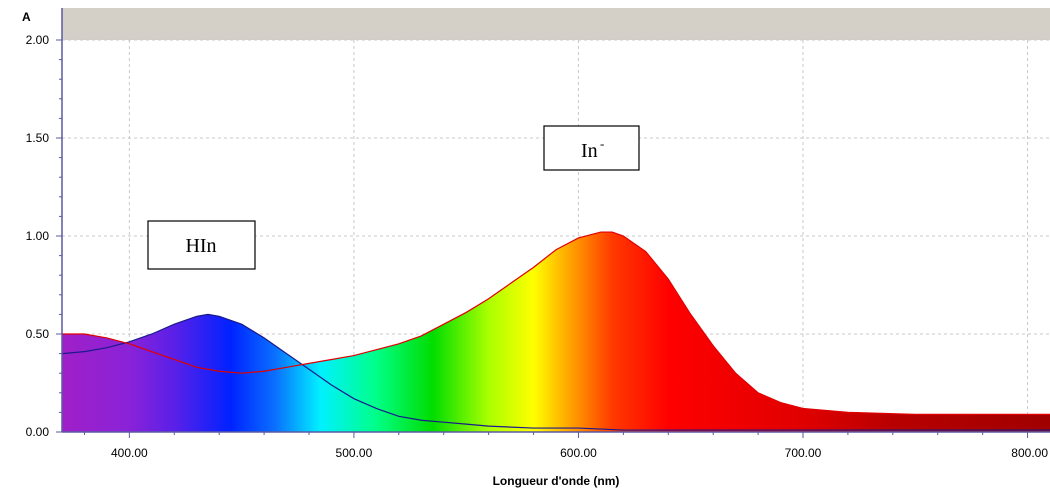 This screenshot has width=1050, height=494. Describe the element at coordinates (354, 453) in the screenshot. I see `x-tick-label: 500.00` at that location.